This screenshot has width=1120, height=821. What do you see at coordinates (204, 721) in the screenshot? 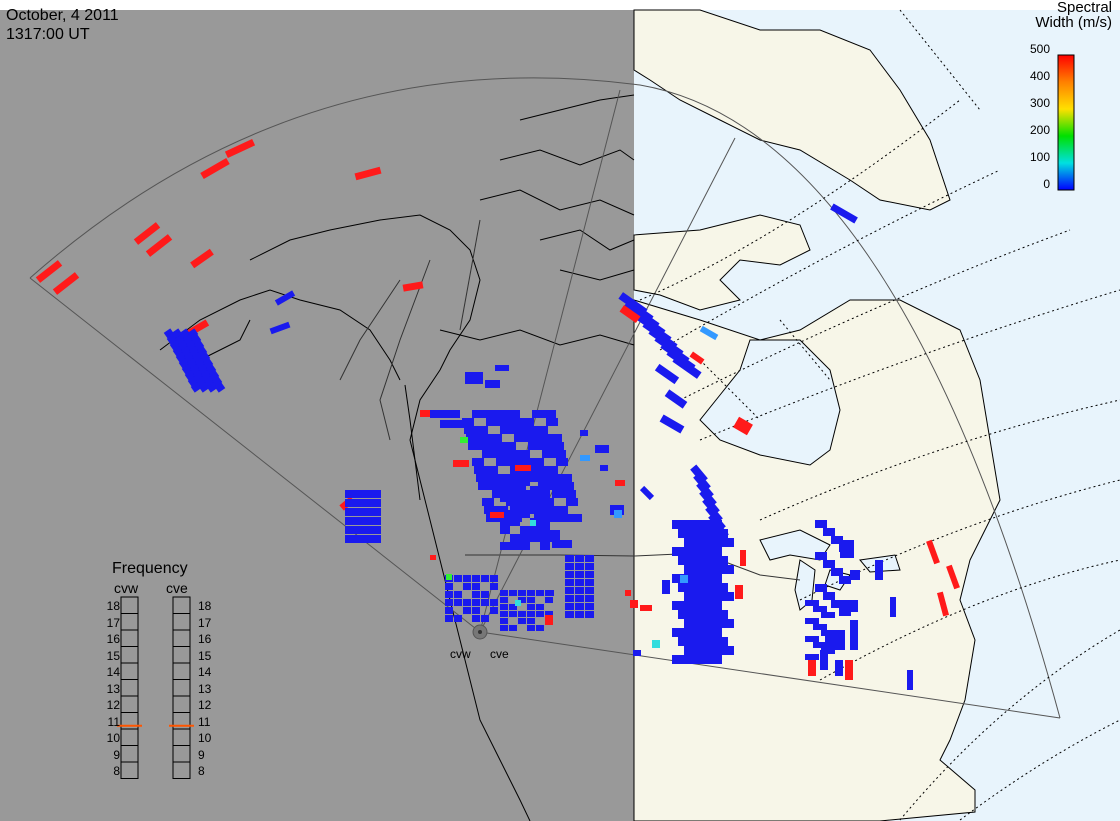
I see `frequency-tick-label: 11` at bounding box center [204, 721].